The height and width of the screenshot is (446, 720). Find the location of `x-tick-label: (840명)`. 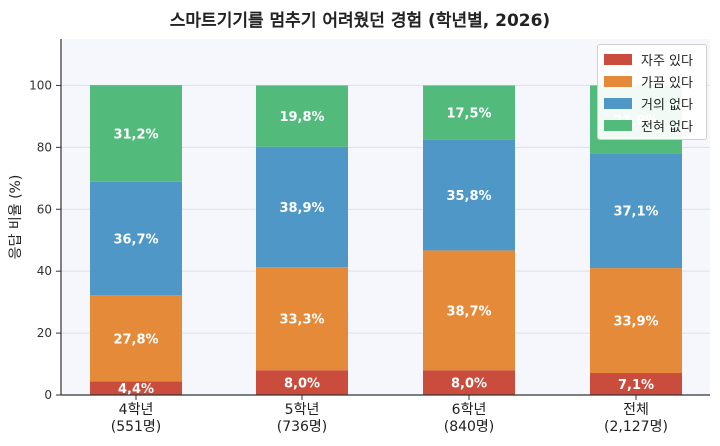

x-tick-label: (840명) is located at coordinates (469, 427).